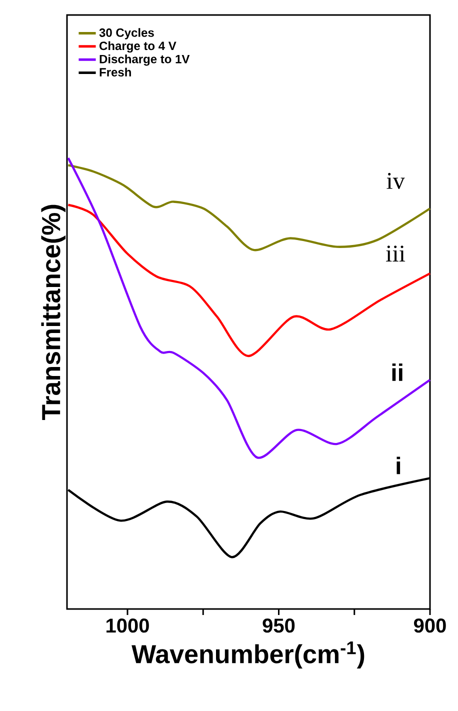 Image resolution: width=458 pixels, height=711 pixels. What do you see at coordinates (396, 254) in the screenshot?
I see `annotation: iii` at bounding box center [396, 254].